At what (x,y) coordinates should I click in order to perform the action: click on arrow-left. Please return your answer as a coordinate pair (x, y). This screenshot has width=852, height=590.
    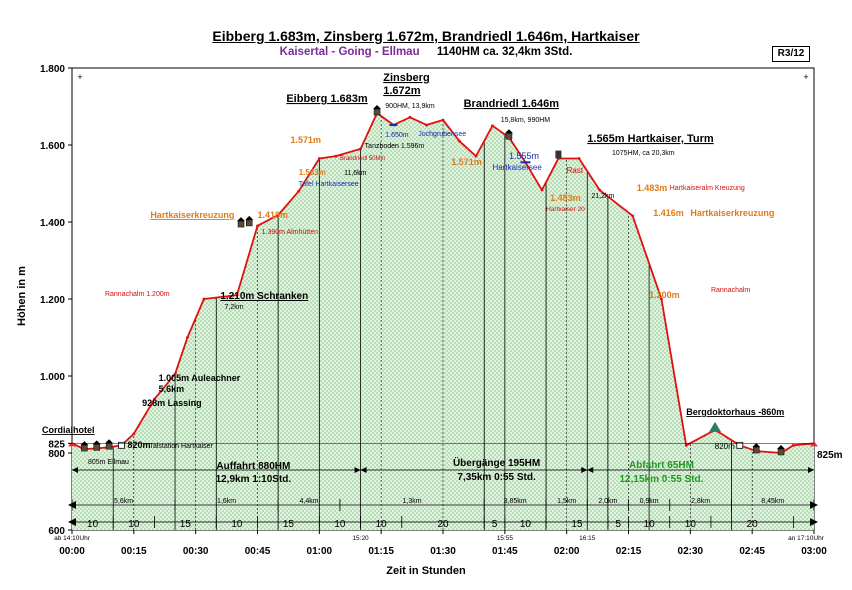
    Looking at the image, I should click on (72, 522).